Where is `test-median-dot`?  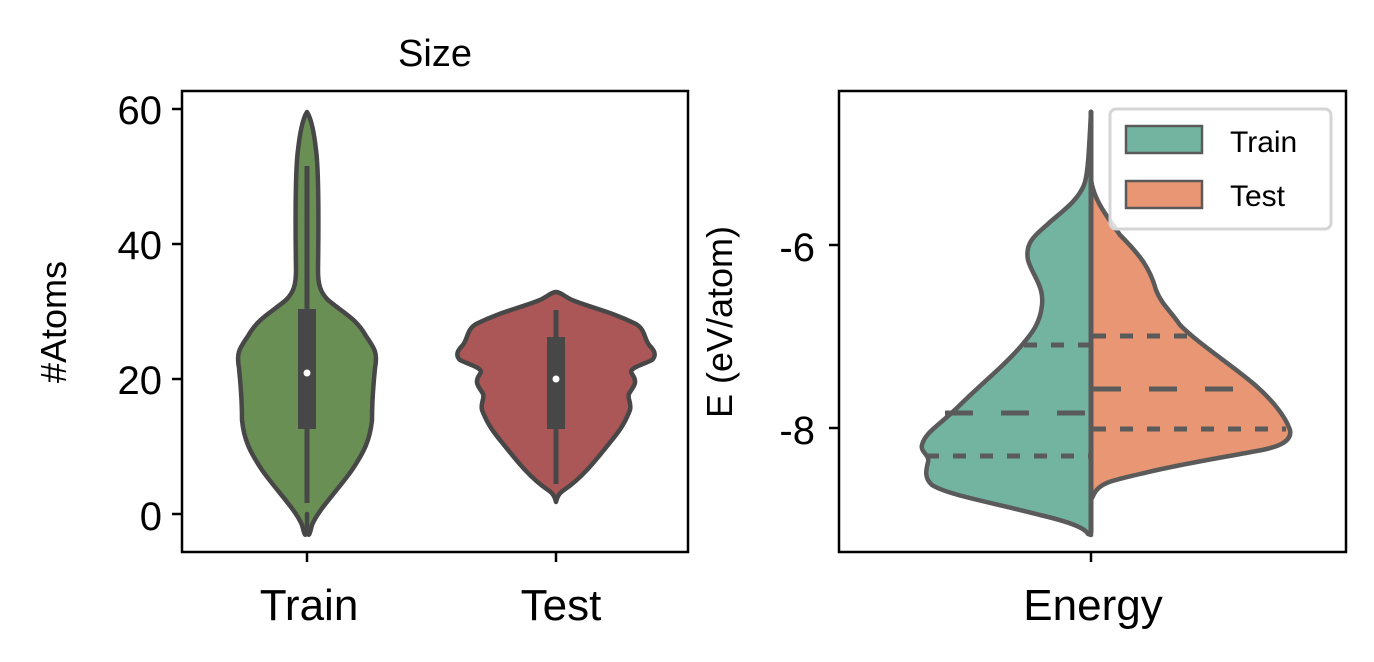 test-median-dot is located at coordinates (556, 379).